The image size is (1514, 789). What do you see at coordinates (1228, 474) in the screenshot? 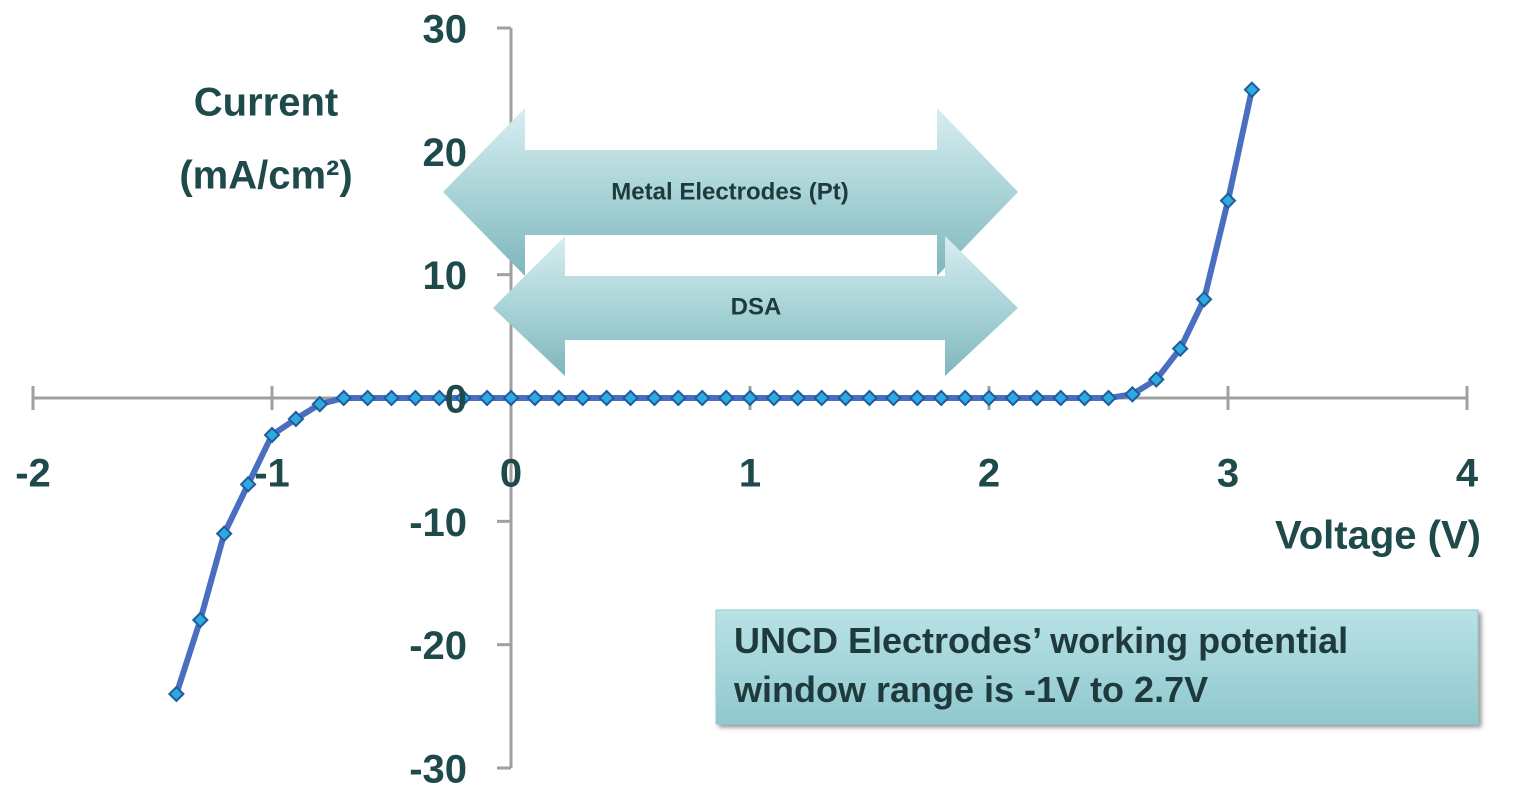
I see `x-tick-label: 3` at bounding box center [1228, 474].